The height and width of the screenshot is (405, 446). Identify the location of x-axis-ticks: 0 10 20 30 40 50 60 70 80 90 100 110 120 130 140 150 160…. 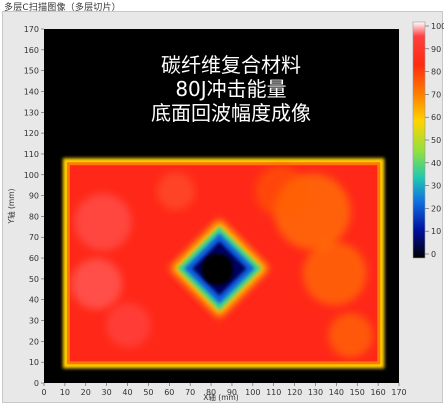
(224, 390).